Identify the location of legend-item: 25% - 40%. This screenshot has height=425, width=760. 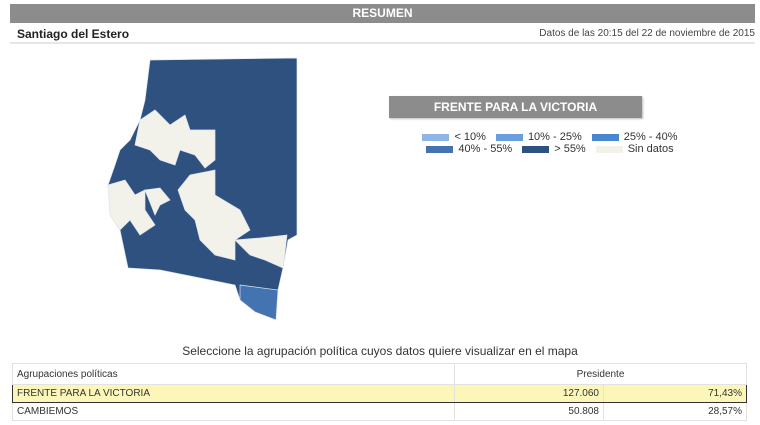
(634, 137).